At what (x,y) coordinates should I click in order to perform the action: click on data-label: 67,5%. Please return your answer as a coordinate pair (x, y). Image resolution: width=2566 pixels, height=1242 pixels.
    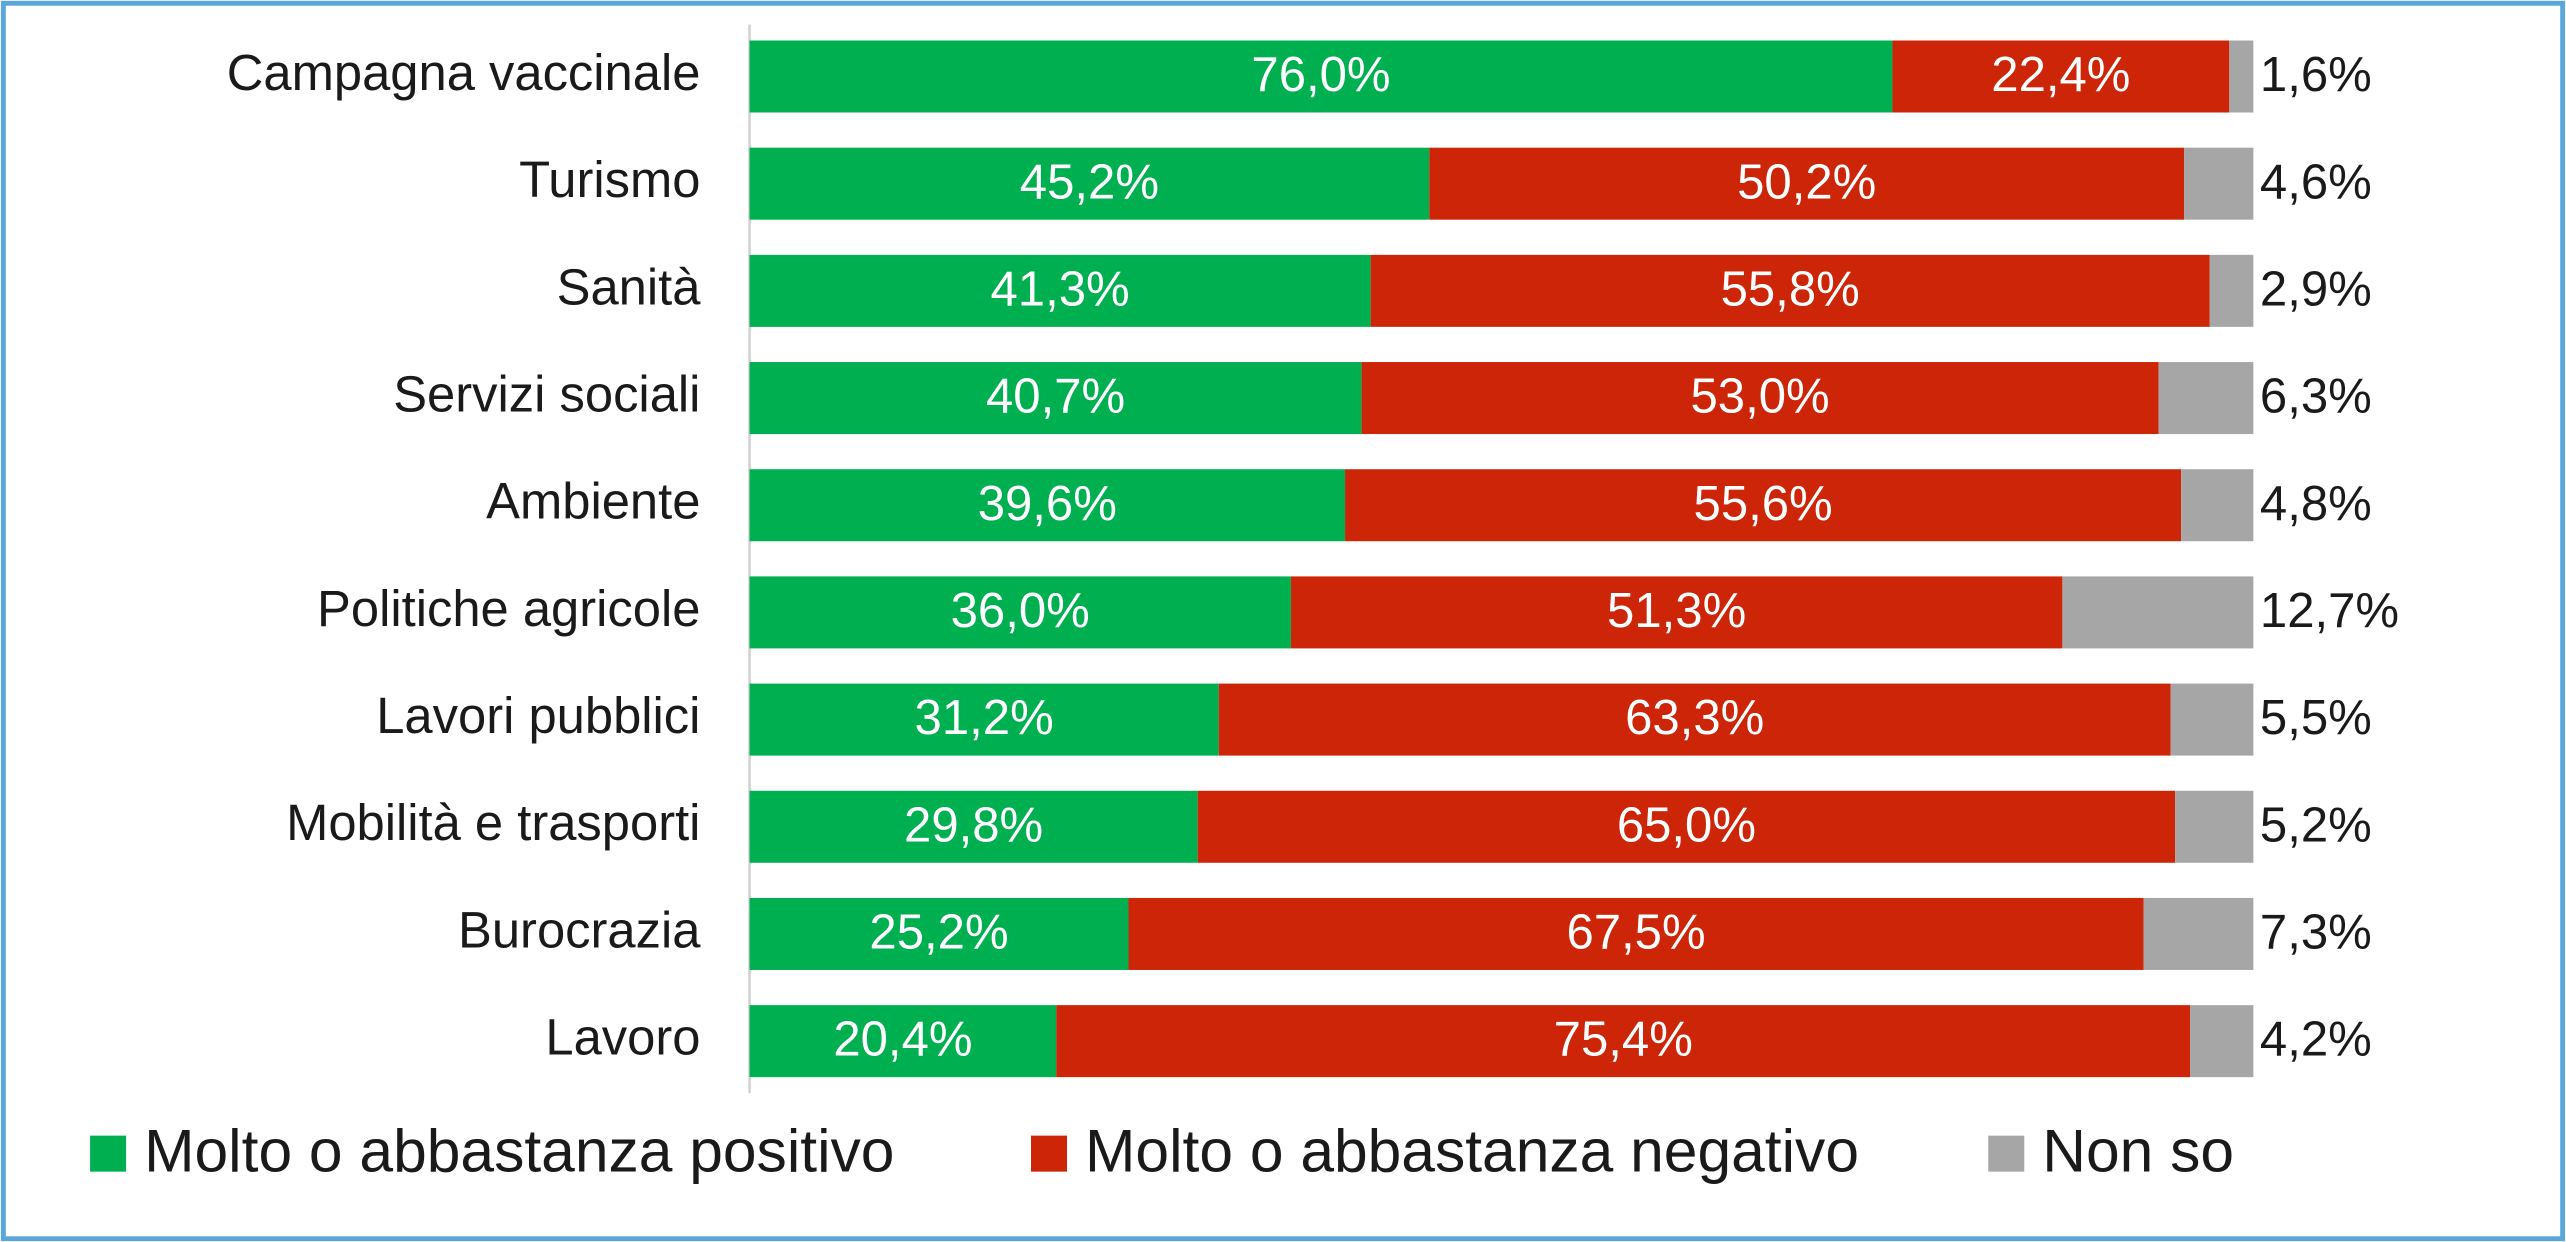
    Looking at the image, I should click on (1635, 933).